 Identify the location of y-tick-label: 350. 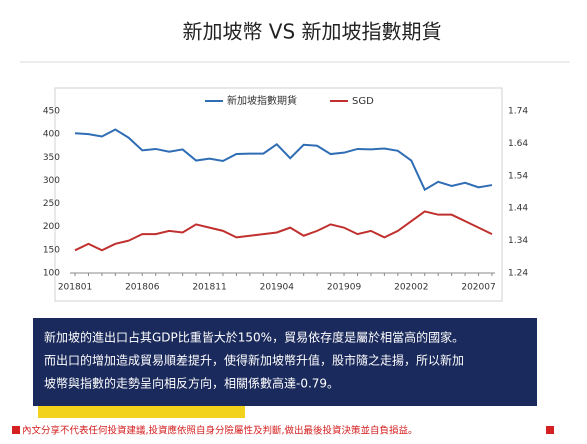
(51, 158).